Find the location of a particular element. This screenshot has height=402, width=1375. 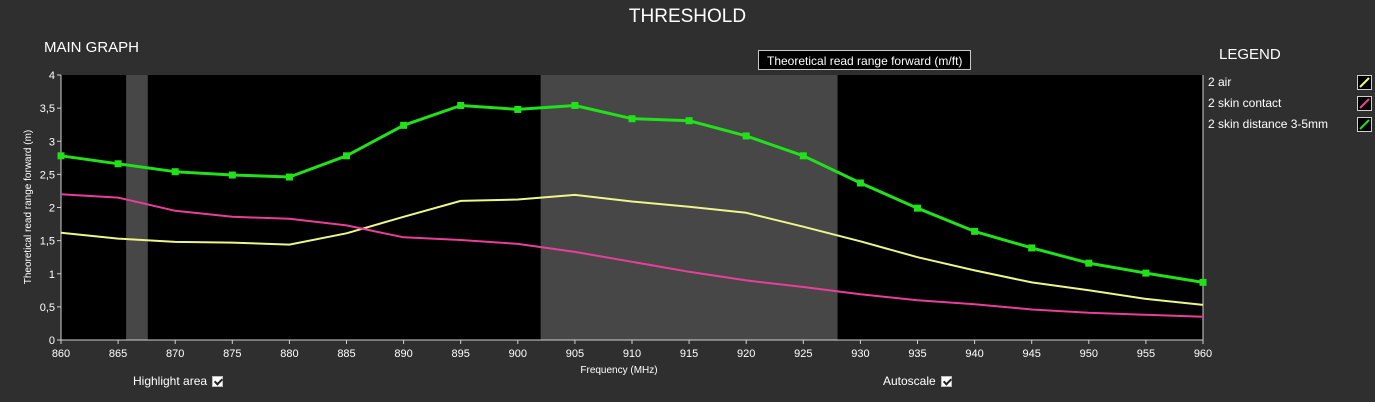

x-tick-label: 860 is located at coordinates (61, 354).